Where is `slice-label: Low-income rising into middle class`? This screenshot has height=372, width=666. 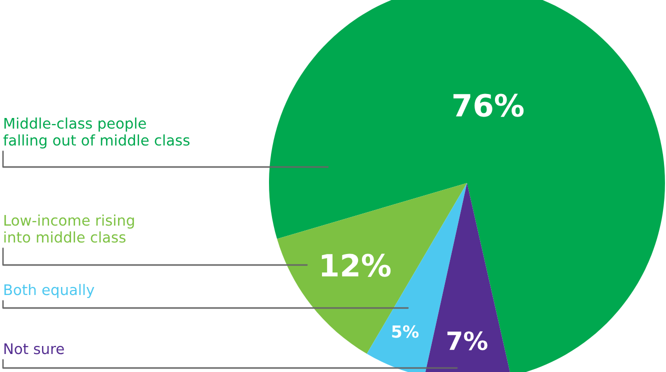
slice-label: Low-income rising into middle class is located at coordinates (69, 228).